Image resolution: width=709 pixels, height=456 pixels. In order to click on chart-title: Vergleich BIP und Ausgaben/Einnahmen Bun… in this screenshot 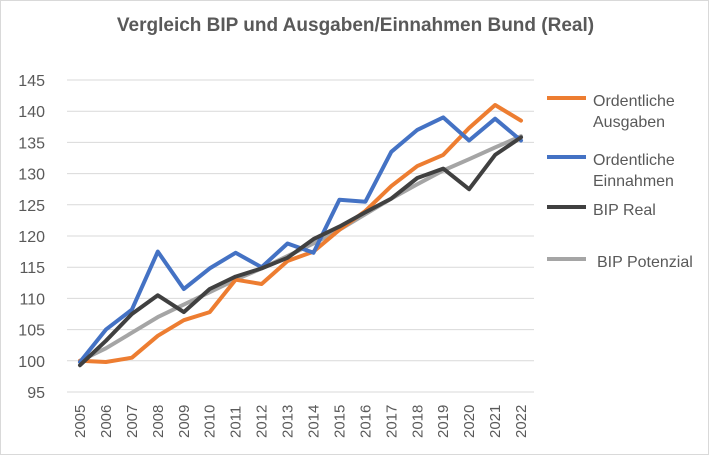, I will do `click(355, 25)`.